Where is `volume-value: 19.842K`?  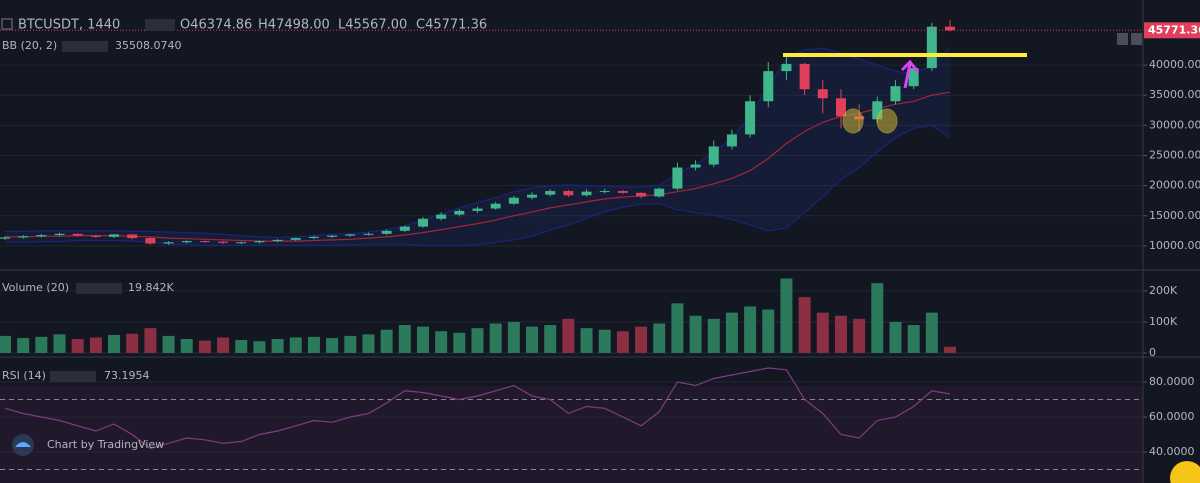 volume-value: 19.842K is located at coordinates (151, 287).